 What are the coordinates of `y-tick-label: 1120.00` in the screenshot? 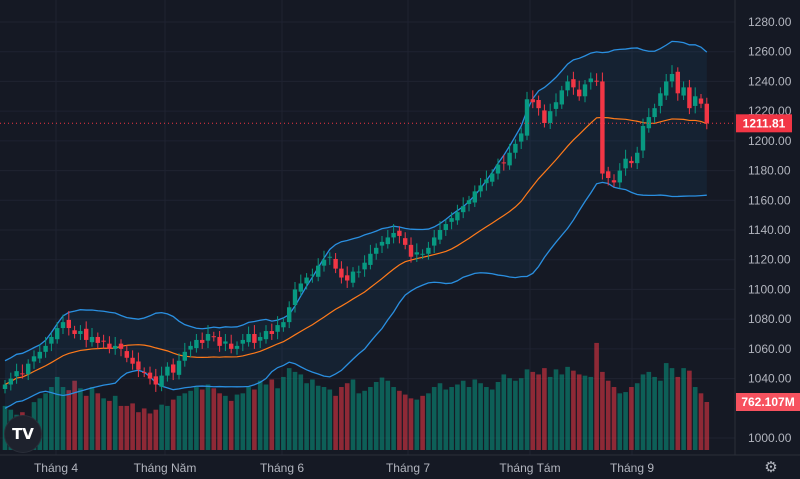 It's located at (769, 260).